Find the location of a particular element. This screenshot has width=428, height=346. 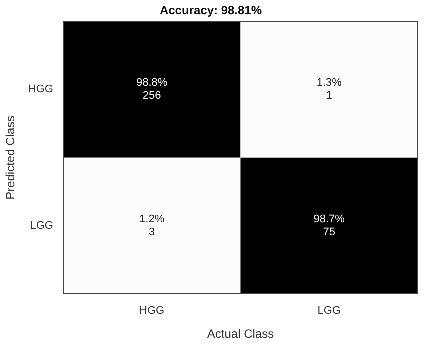

data-label: 1.3% is located at coordinates (329, 83).